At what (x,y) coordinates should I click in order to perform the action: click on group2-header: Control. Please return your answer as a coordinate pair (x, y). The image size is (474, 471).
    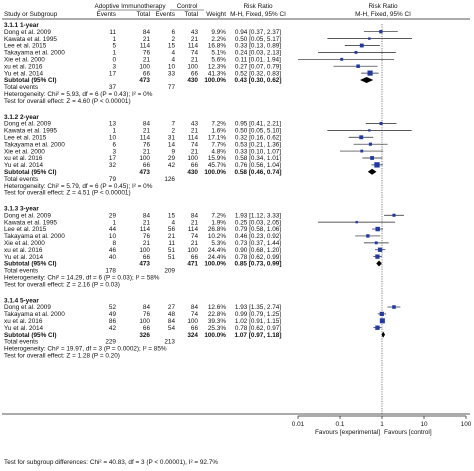
    Looking at the image, I should click on (187, 6).